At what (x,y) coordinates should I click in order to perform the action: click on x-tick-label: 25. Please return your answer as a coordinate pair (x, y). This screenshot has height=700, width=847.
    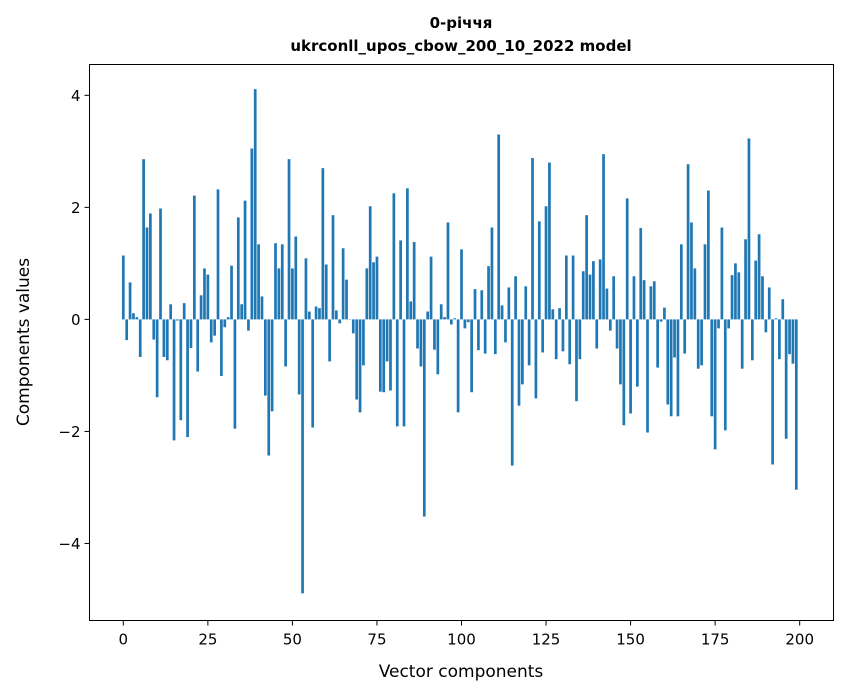
    Looking at the image, I should click on (207, 640).